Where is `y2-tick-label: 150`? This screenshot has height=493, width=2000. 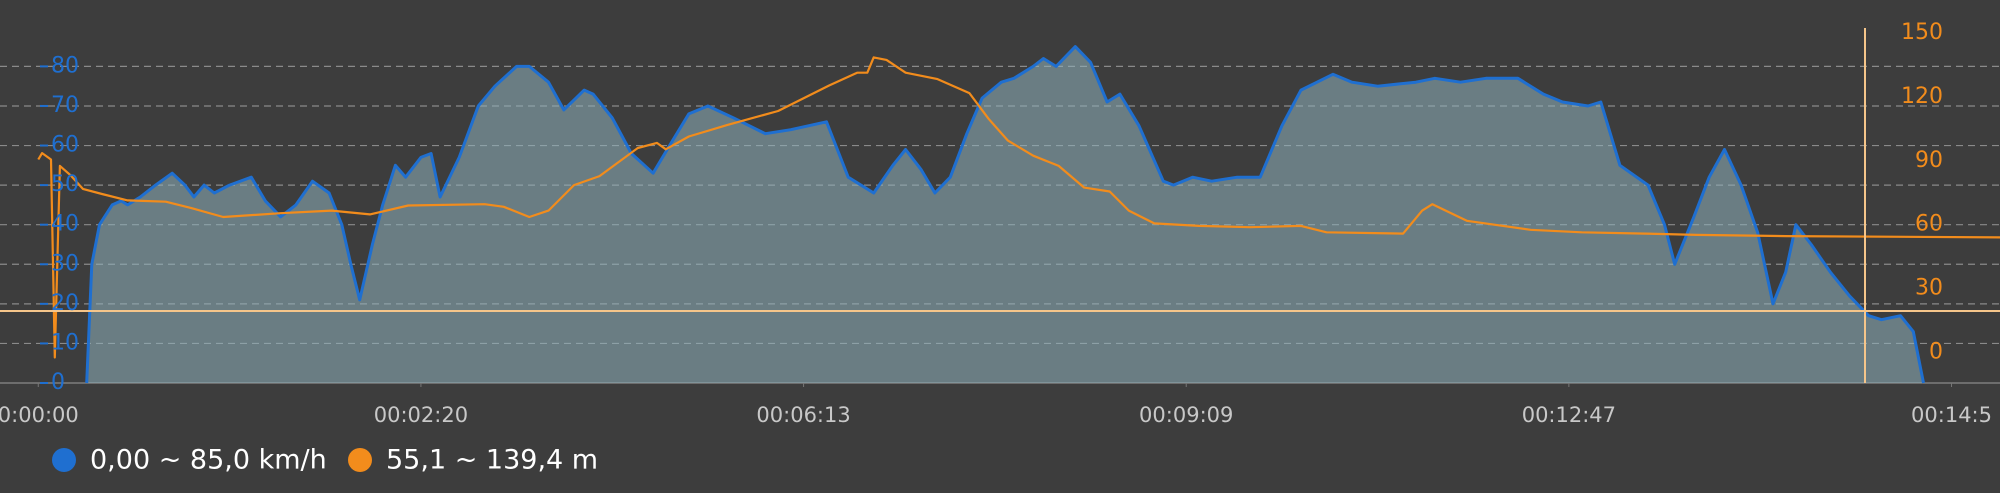 y2-tick-label: 150 is located at coordinates (1922, 32).